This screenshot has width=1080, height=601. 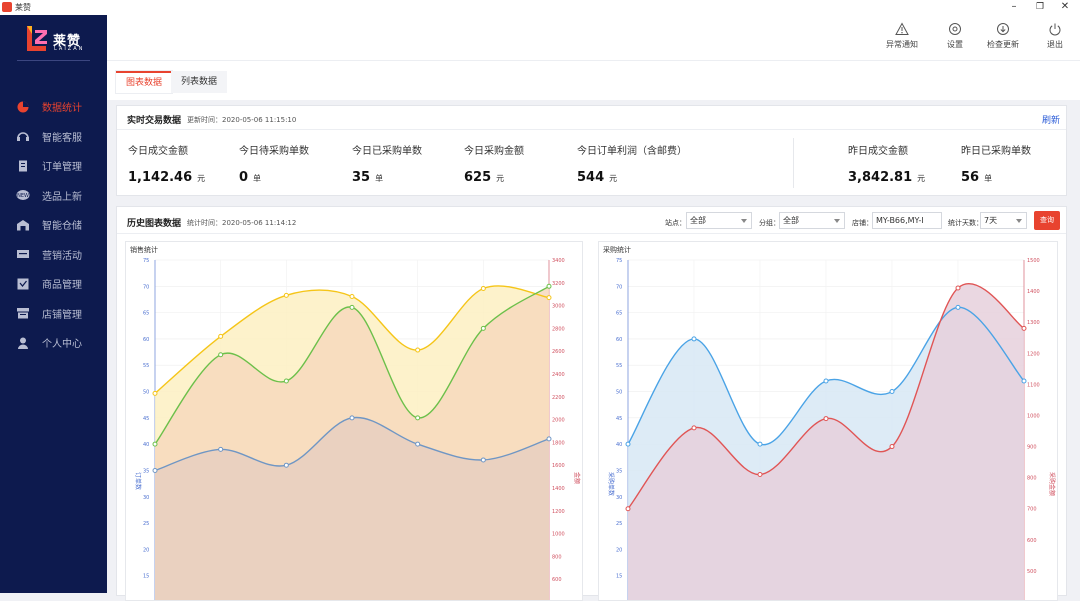 What do you see at coordinates (744, 221) in the screenshot?
I see `chevron-down-icon` at bounding box center [744, 221].